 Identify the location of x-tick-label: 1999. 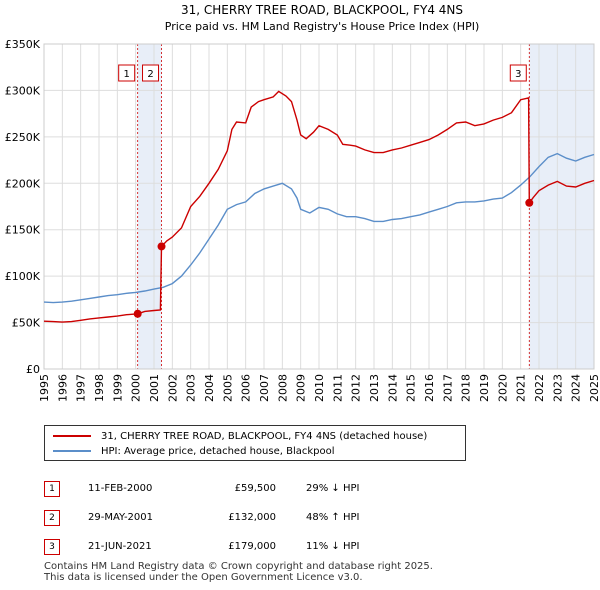
(117, 388).